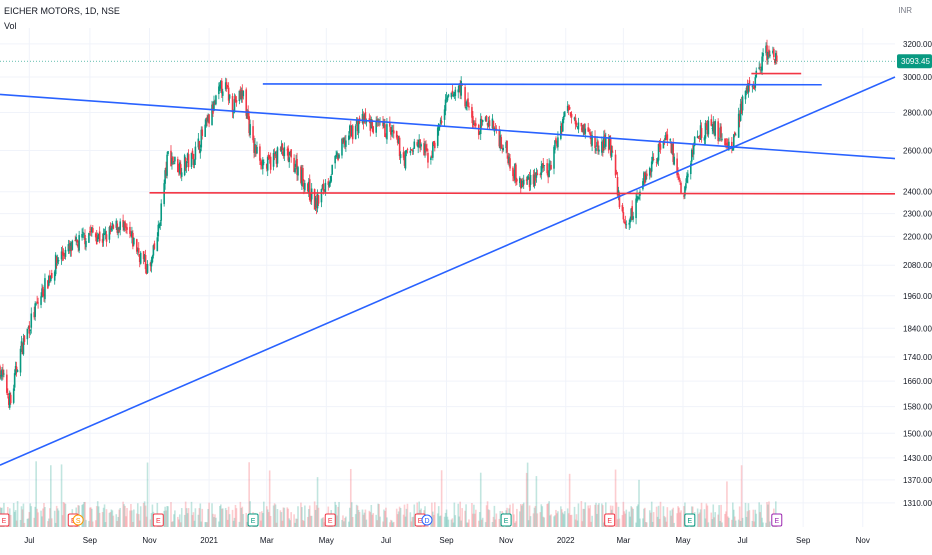 Image resolution: width=932 pixels, height=555 pixels. I want to click on event-badge-label: E, so click(776, 521).